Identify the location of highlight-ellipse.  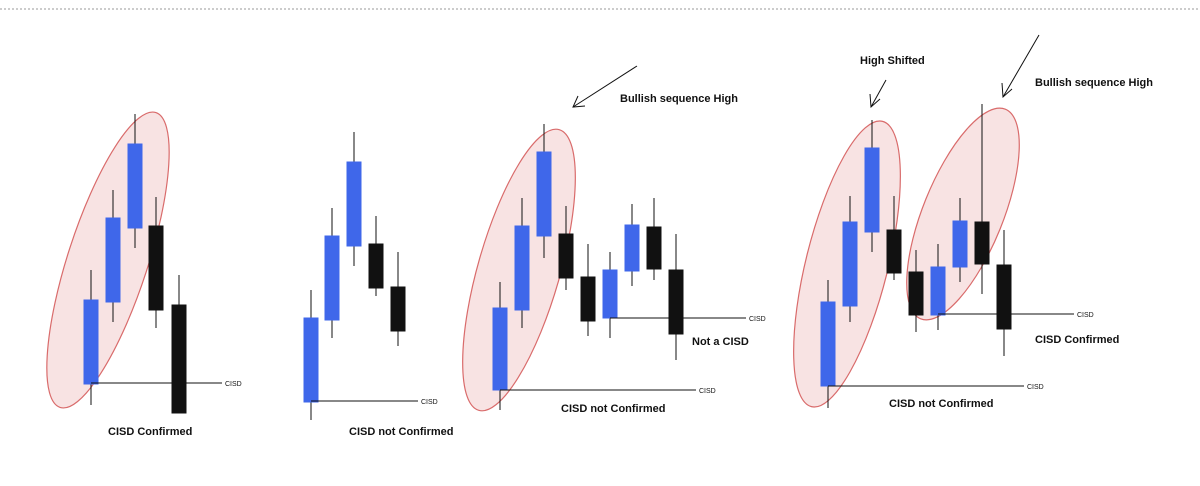
(963, 214).